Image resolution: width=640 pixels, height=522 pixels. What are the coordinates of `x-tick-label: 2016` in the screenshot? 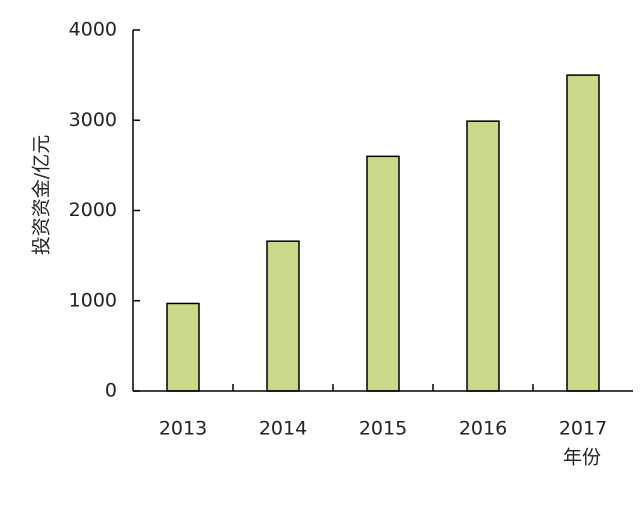 It's located at (483, 429).